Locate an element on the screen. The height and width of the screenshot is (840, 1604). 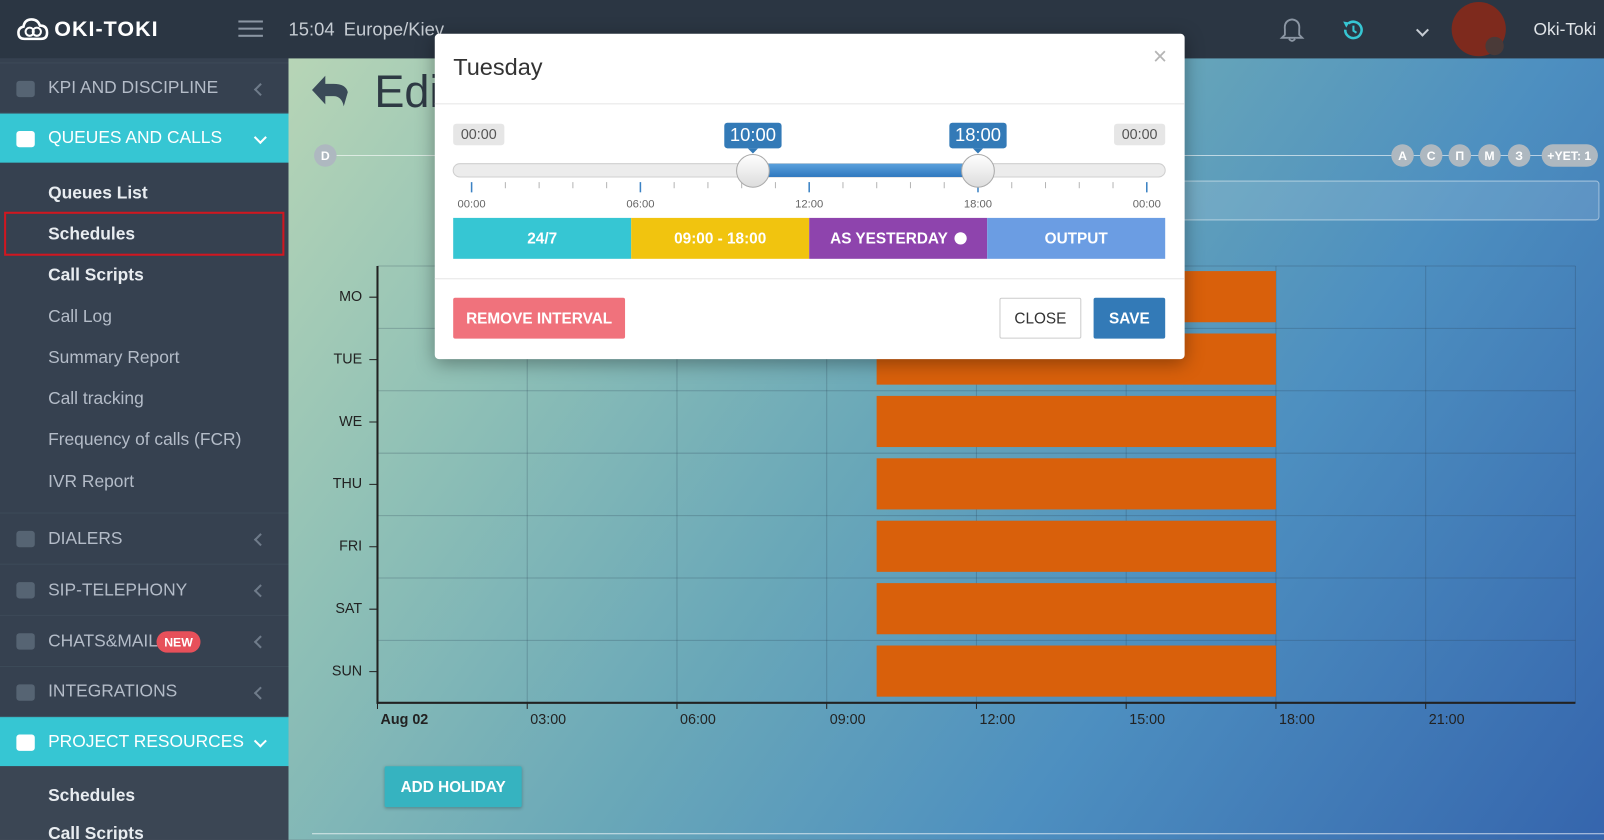
x-tick-label: 06:00 is located at coordinates (698, 720).